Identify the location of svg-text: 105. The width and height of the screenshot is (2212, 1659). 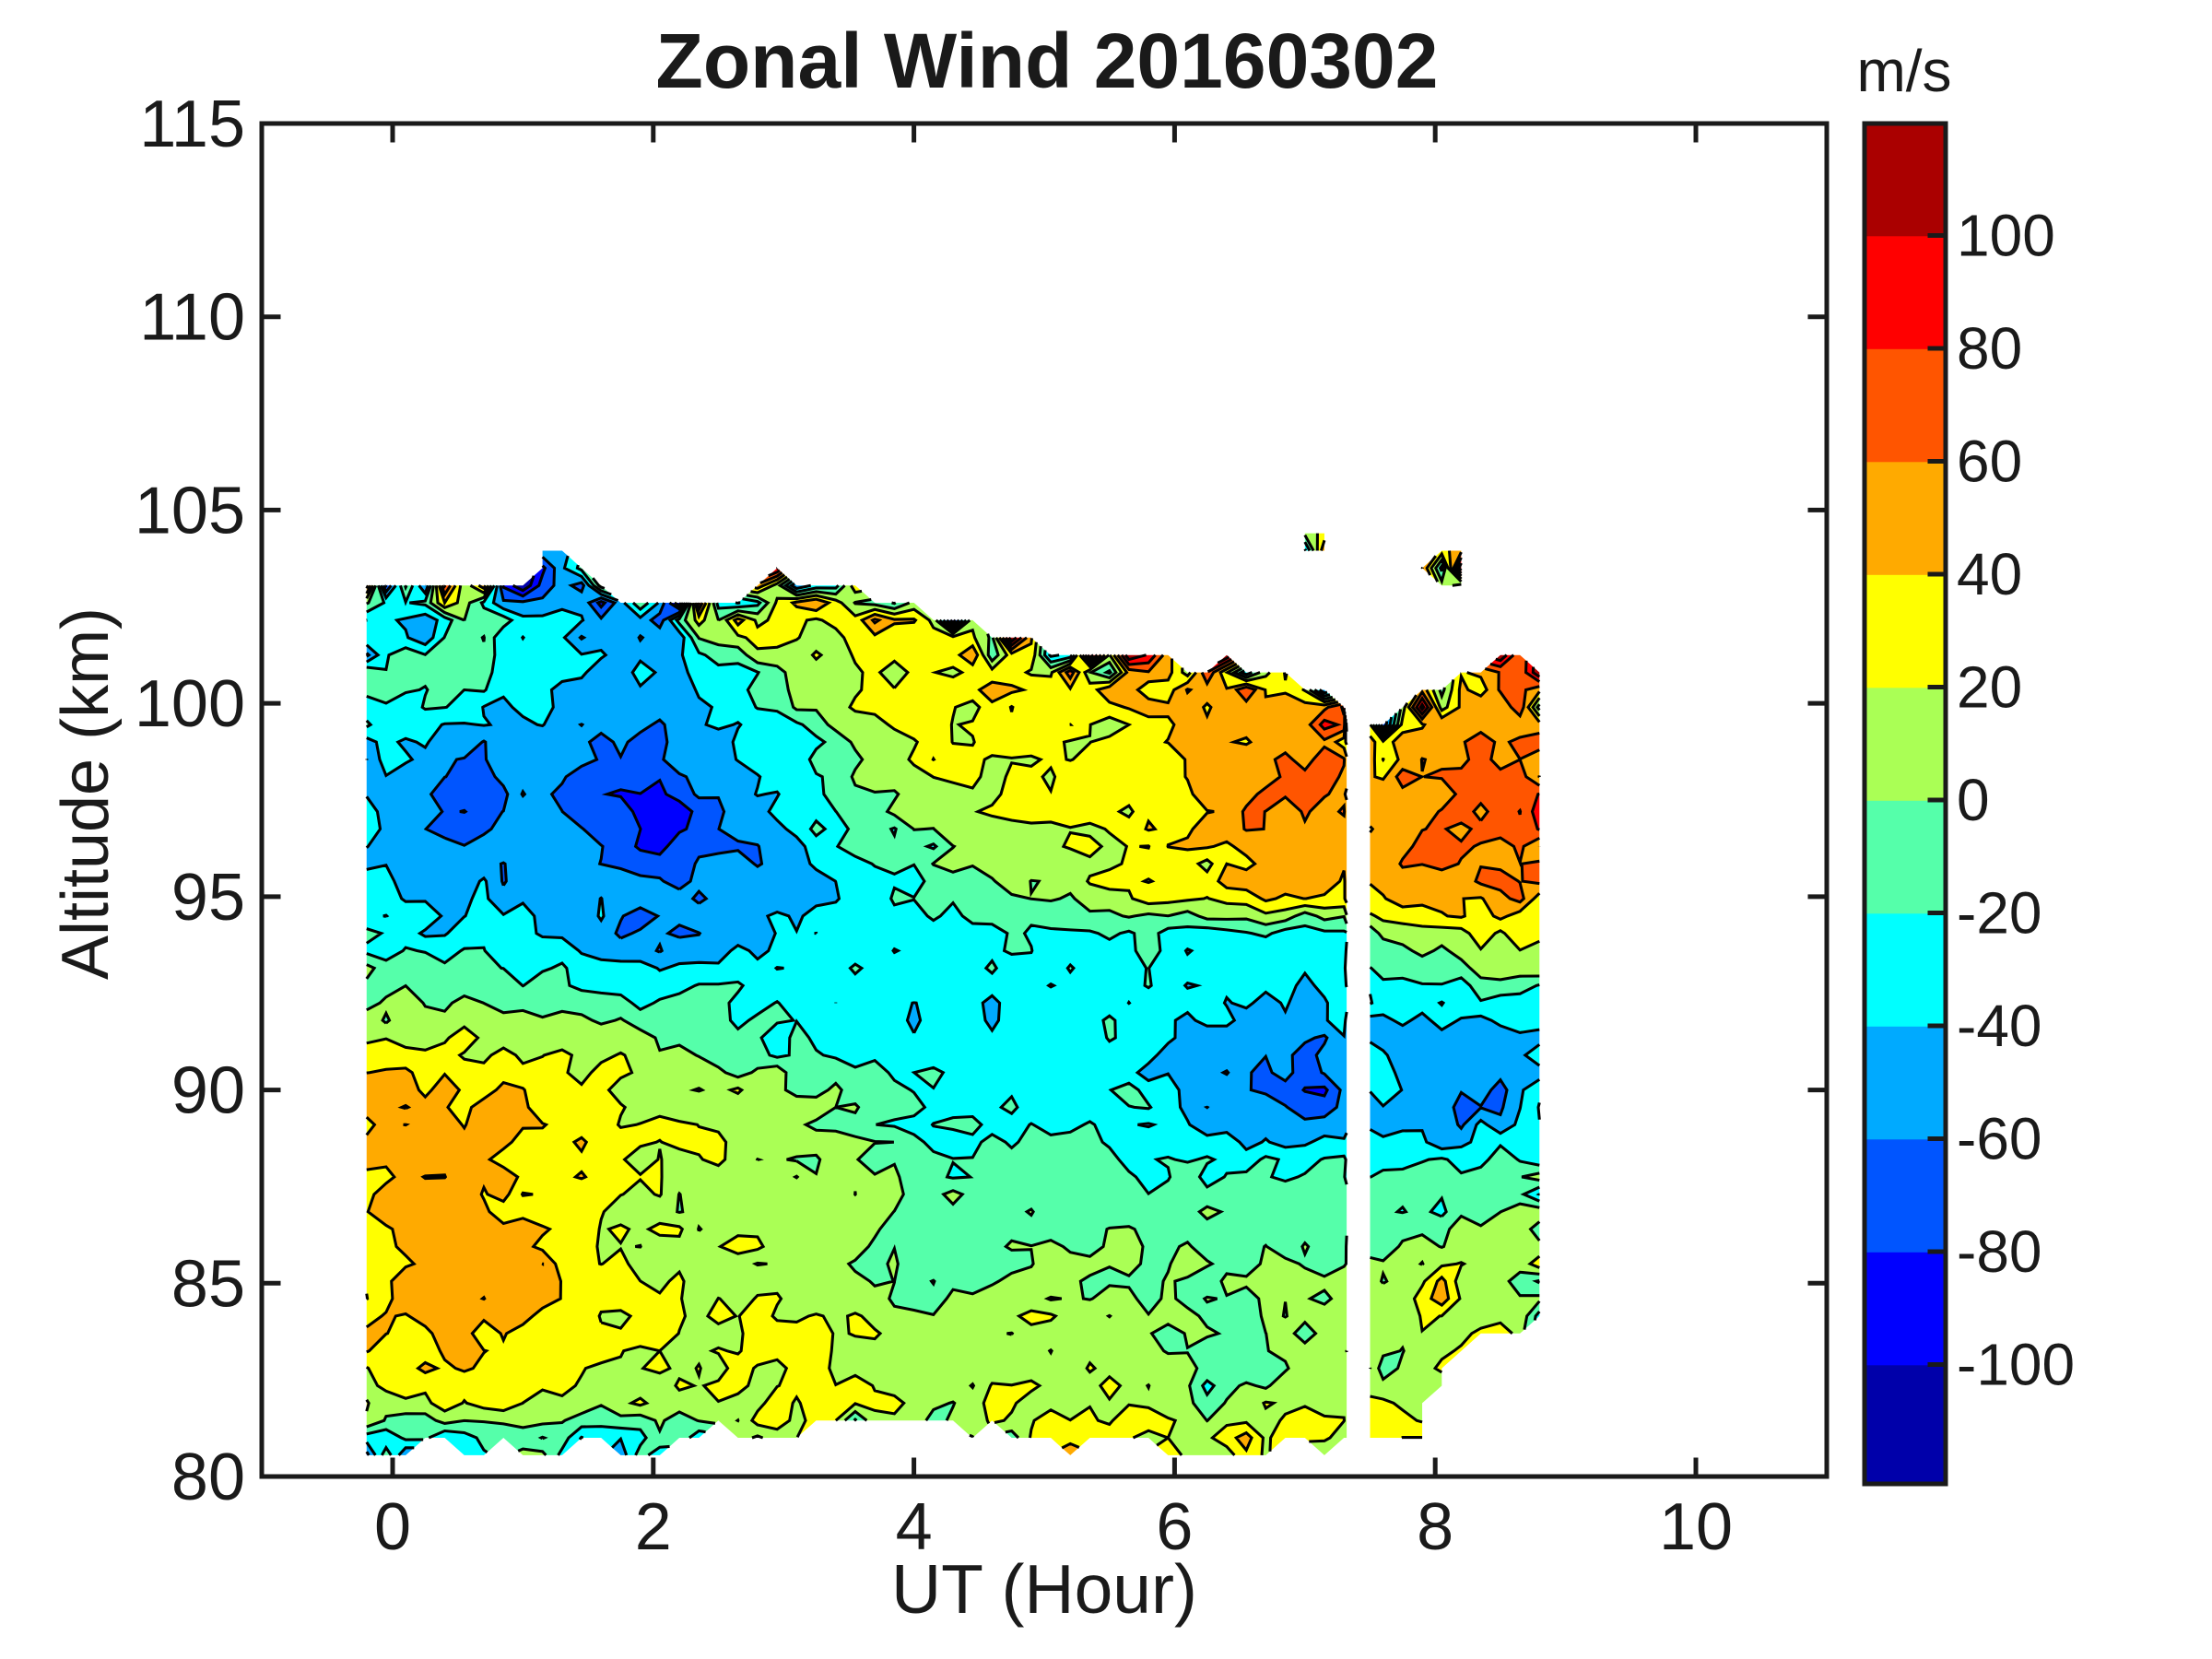
(190, 510).